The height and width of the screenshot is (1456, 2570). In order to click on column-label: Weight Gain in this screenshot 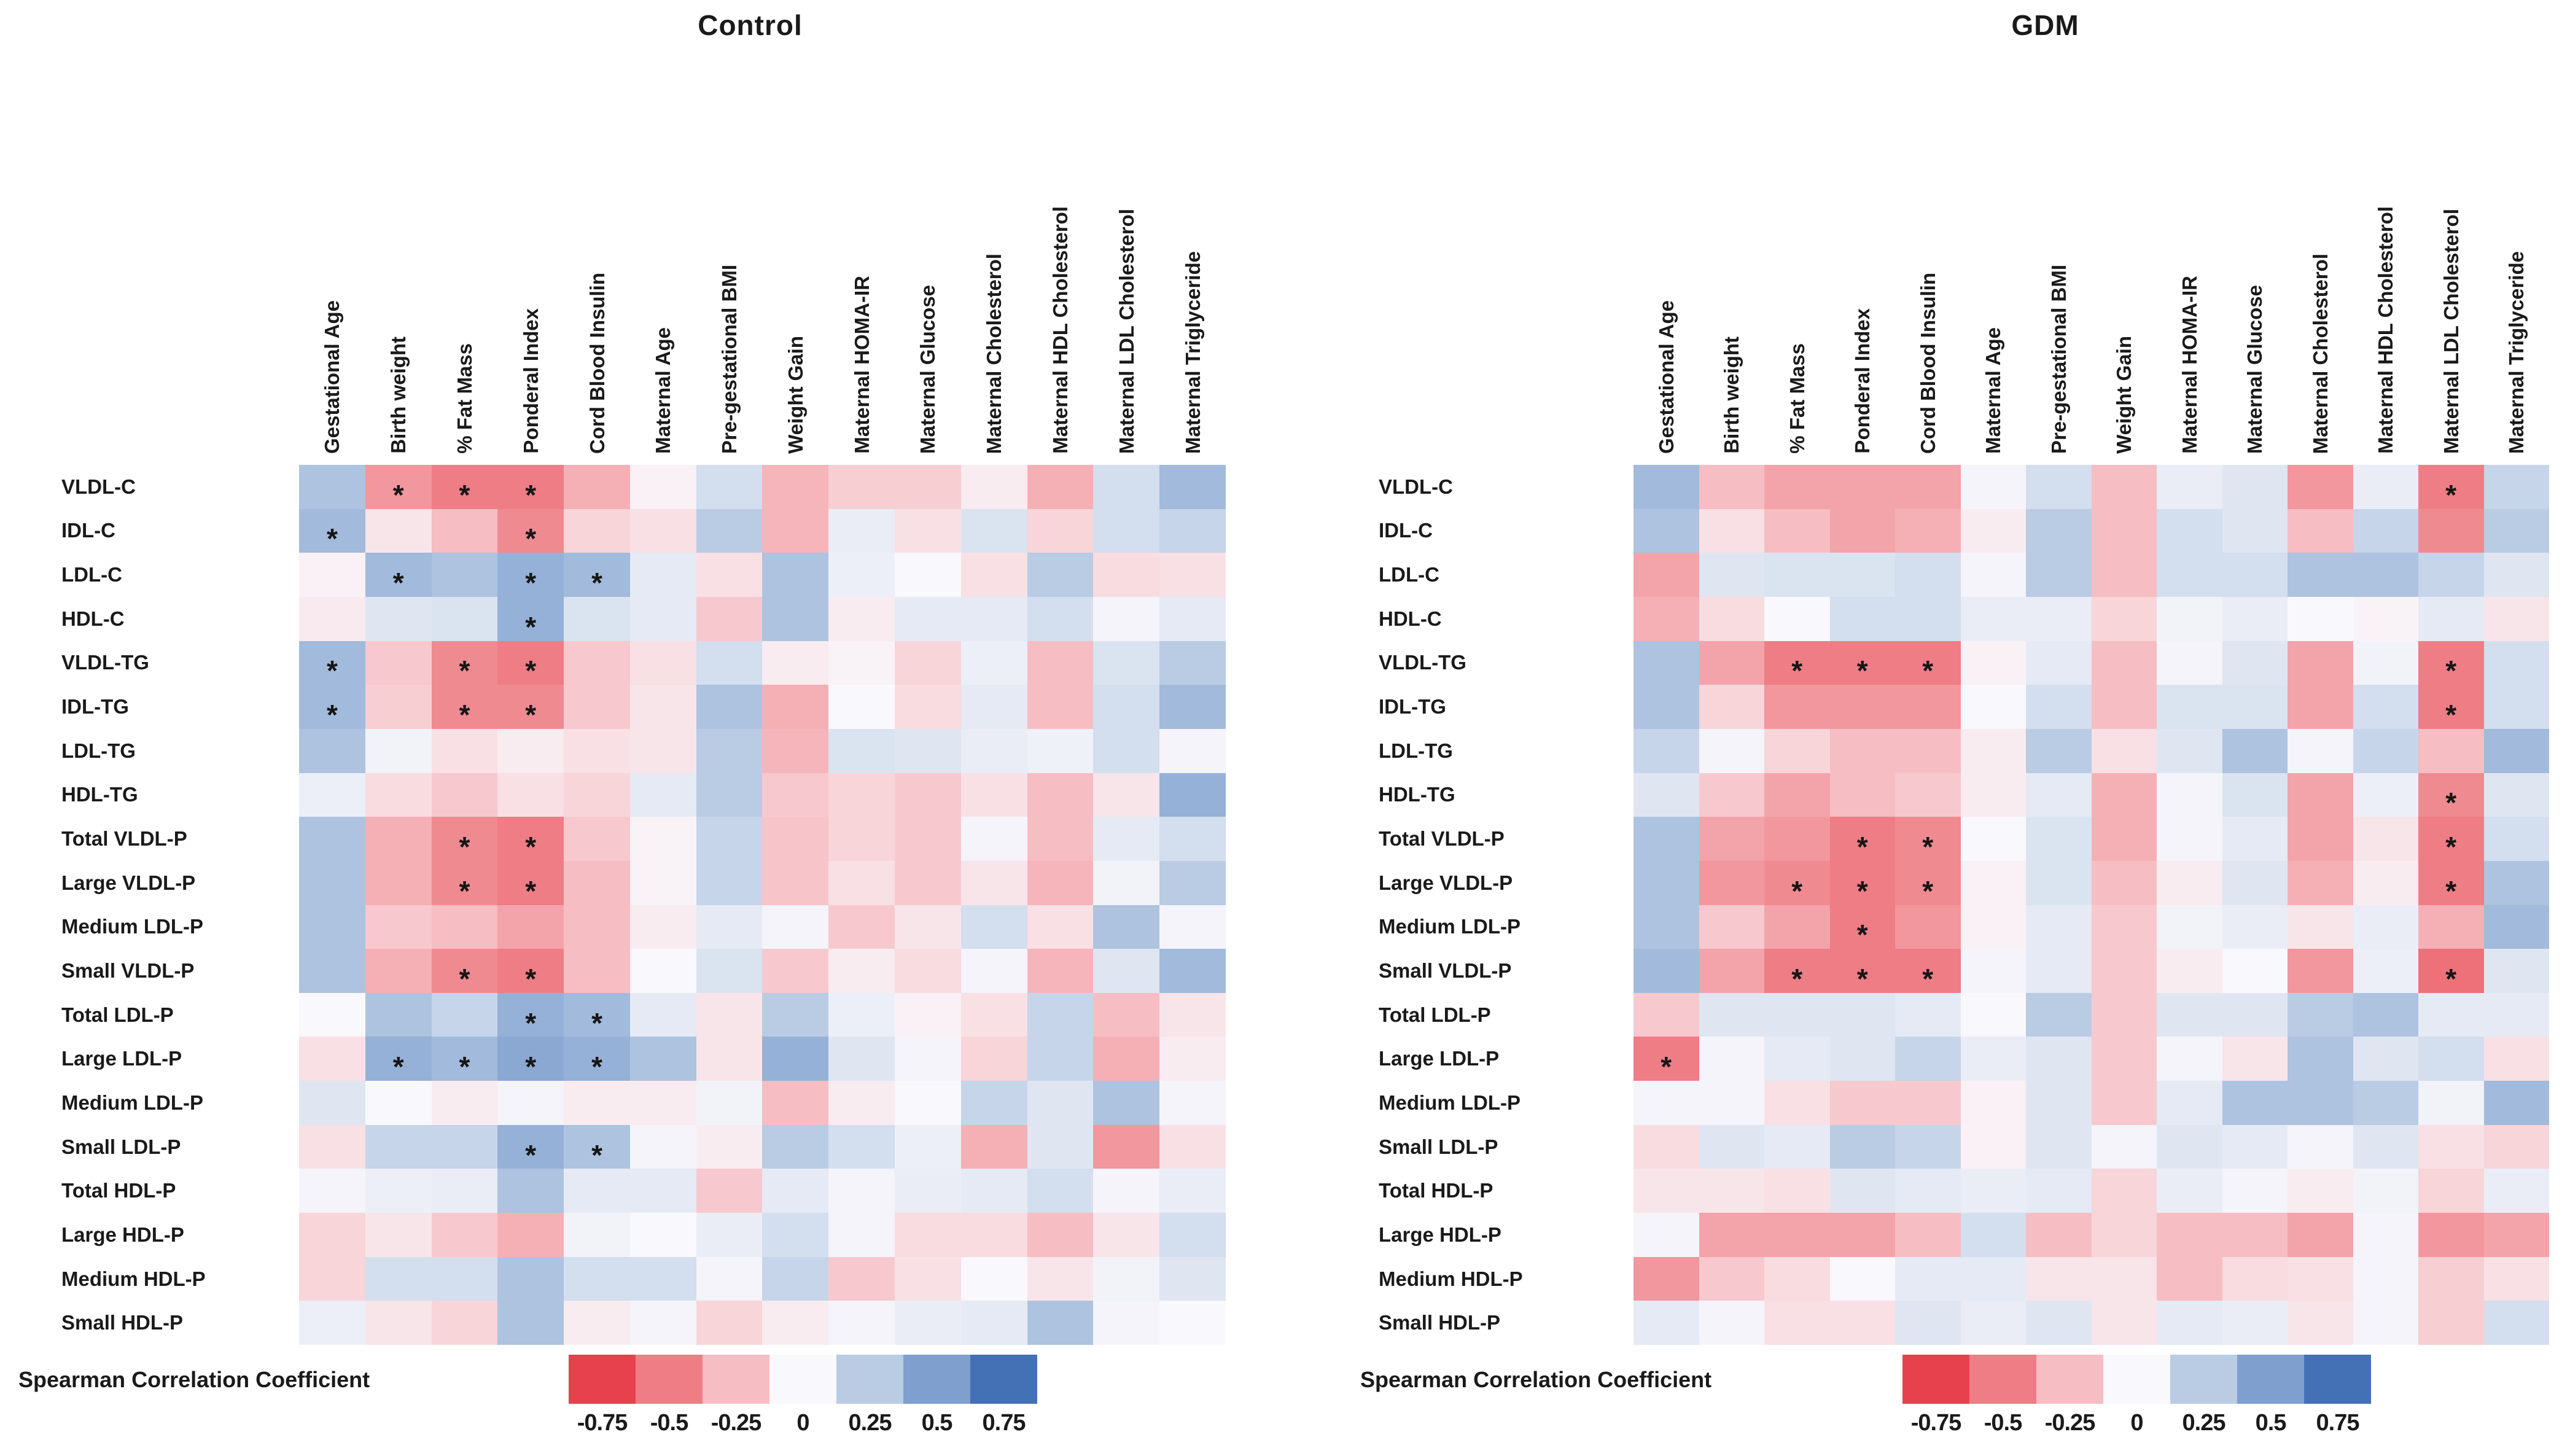, I will do `click(2124, 279)`.